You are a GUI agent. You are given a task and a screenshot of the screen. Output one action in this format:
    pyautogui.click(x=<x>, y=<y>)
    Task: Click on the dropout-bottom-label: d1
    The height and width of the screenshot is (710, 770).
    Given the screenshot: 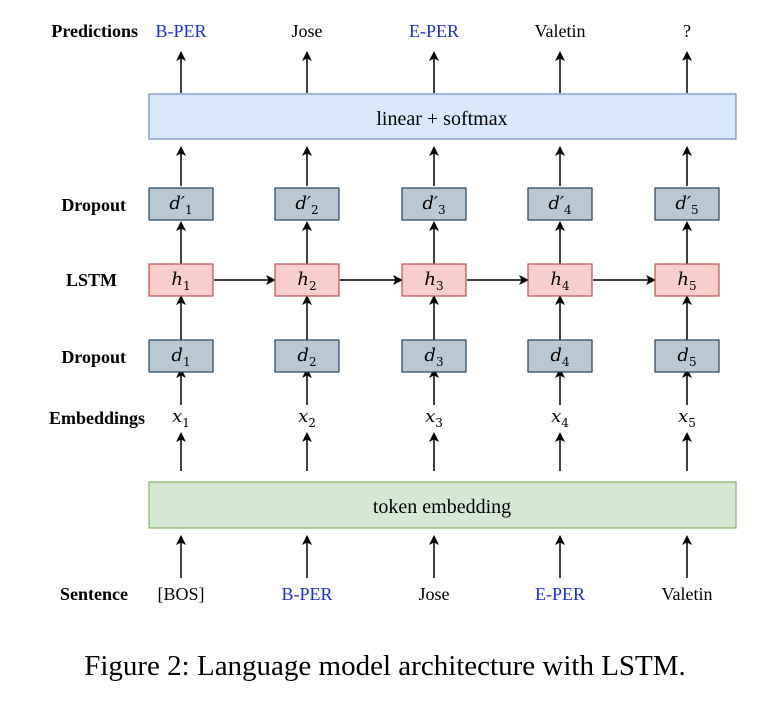 What is the action you would take?
    pyautogui.click(x=180, y=357)
    